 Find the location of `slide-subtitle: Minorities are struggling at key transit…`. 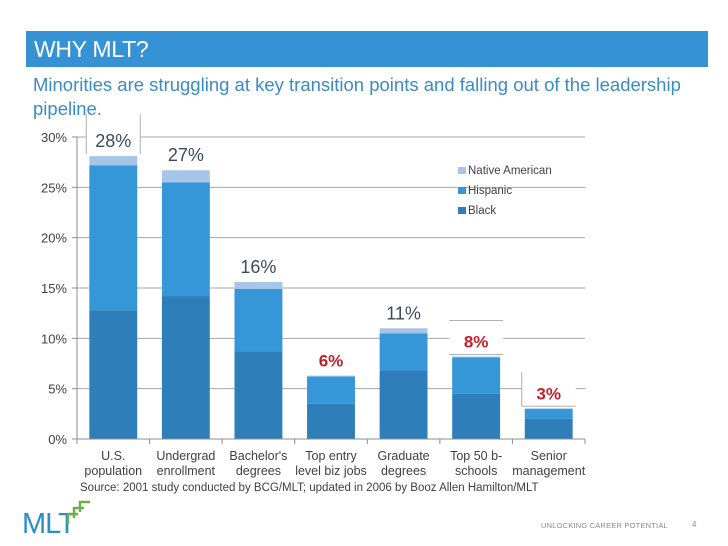

slide-subtitle: Minorities are struggling at key transit… is located at coordinates (357, 96).